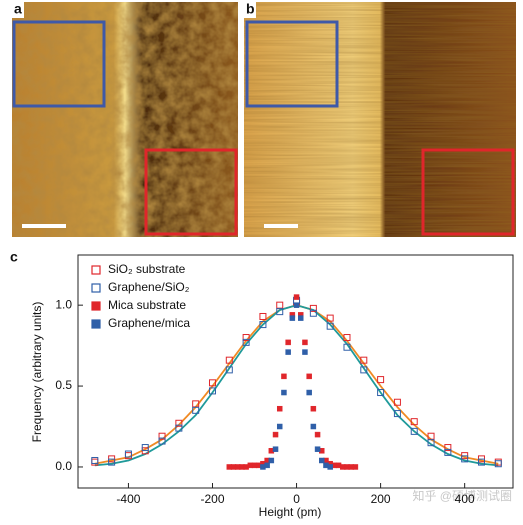 Image resolution: width=523 pixels, height=525 pixels. Describe the element at coordinates (37, 372) in the screenshot. I see `y-axis-label: Frequency (arbitrary units)` at that location.